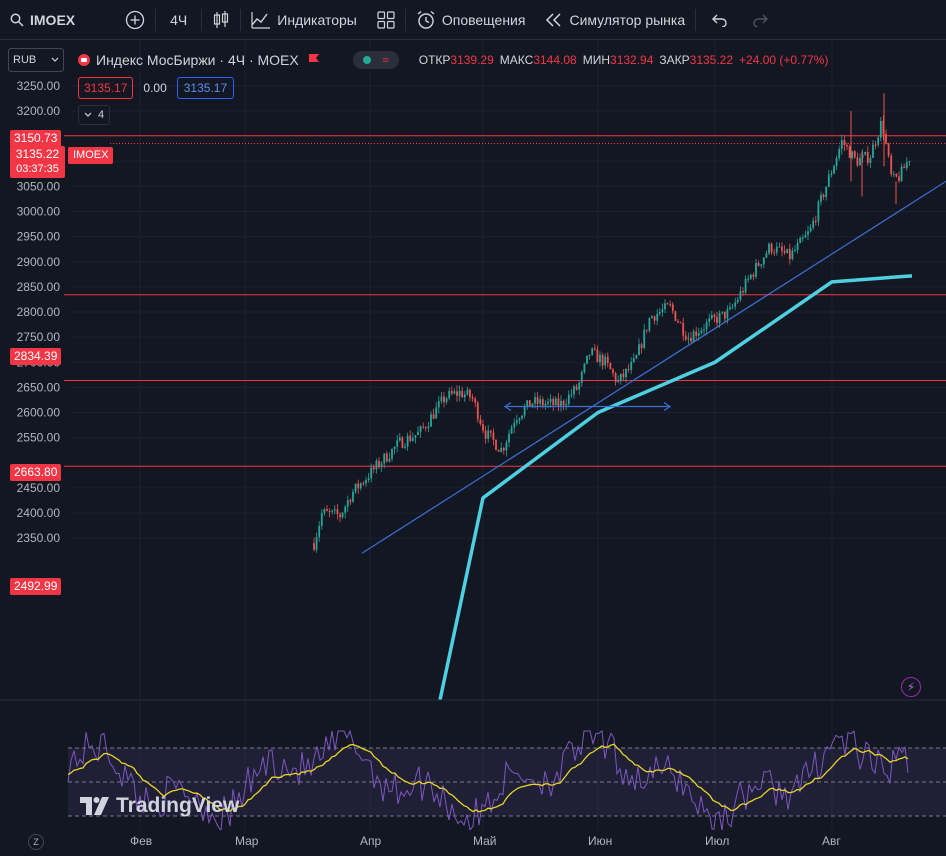 The width and height of the screenshot is (946, 856). I want to click on rsi-line, so click(488, 779).